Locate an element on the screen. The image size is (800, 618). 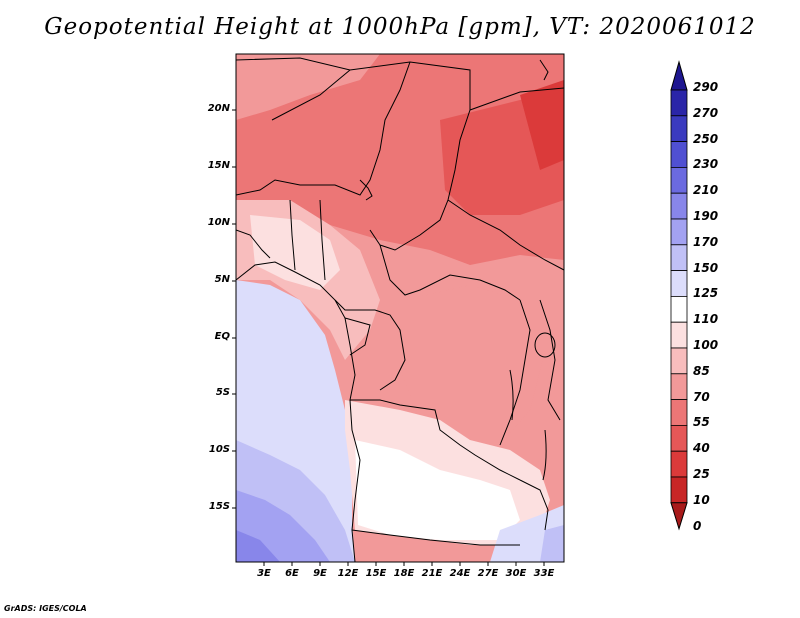
lon-label: 18E is located at coordinates (404, 573).